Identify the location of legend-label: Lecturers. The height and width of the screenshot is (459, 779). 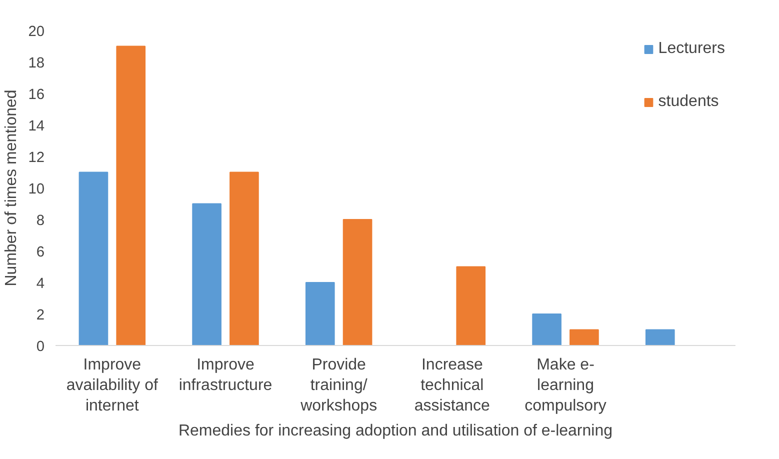
(691, 49).